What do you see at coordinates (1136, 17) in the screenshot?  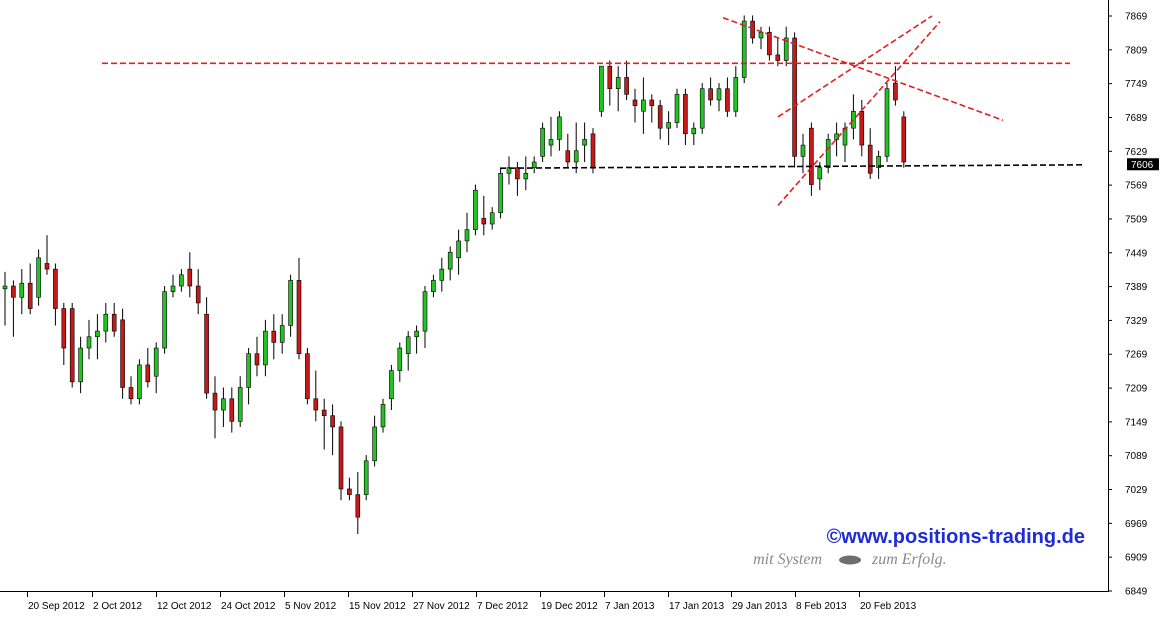 I see `y-tick-label: 7869` at bounding box center [1136, 17].